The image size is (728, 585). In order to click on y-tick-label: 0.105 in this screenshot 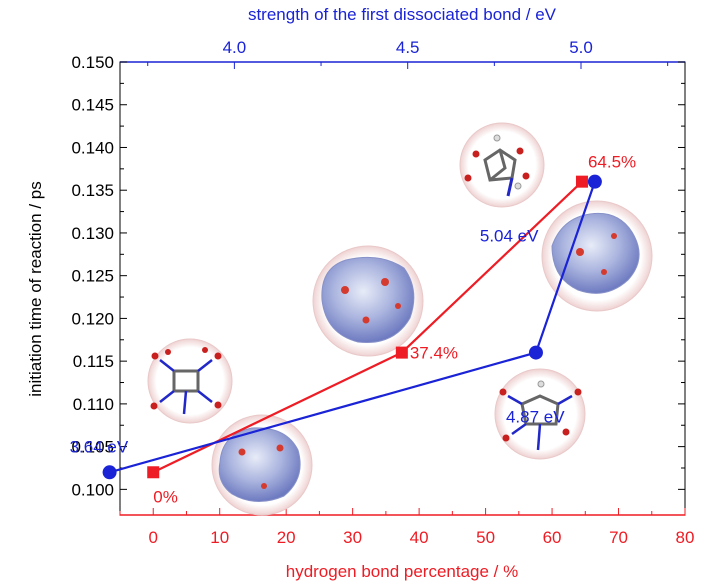, I will do `click(92, 447)`.